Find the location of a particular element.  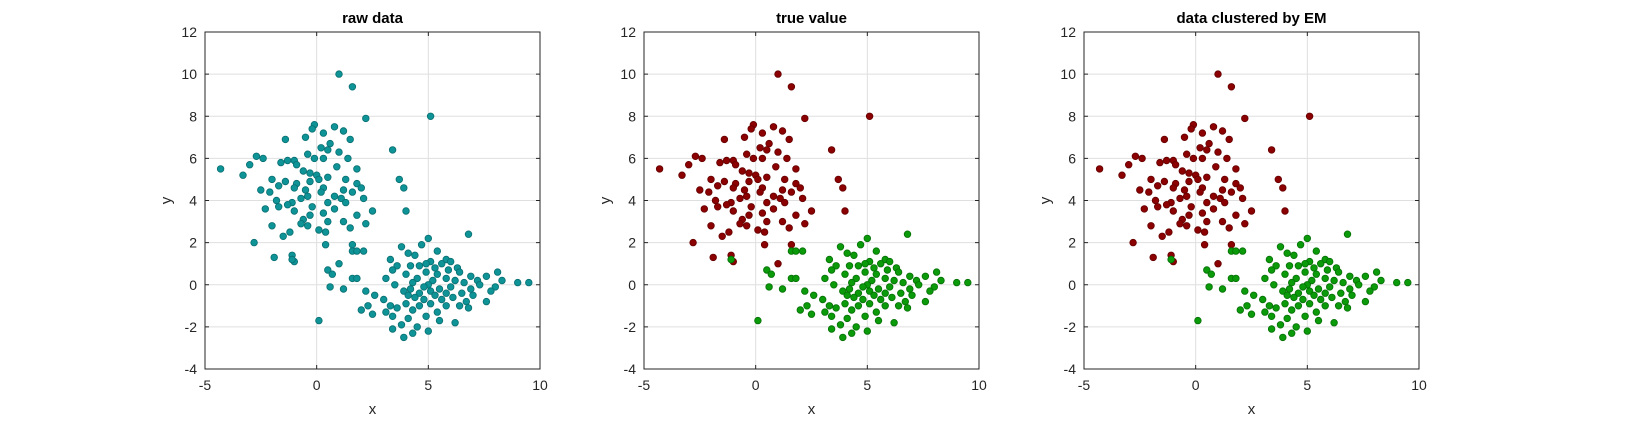

x-tick-label: 0 is located at coordinates (1196, 385).